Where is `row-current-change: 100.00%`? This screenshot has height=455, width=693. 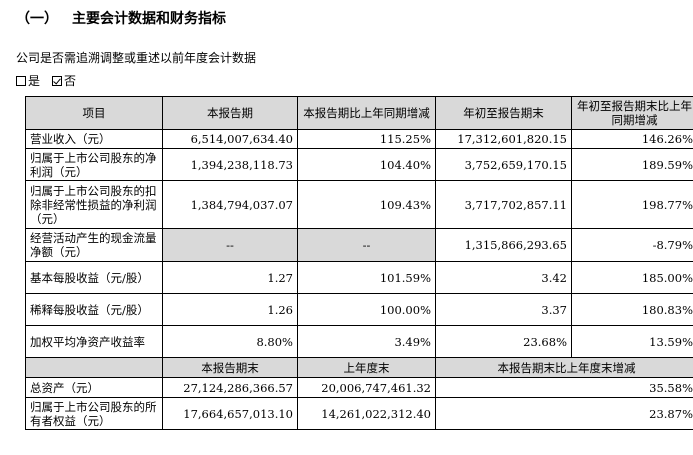
row-current-change: 100.00% is located at coordinates (366, 309).